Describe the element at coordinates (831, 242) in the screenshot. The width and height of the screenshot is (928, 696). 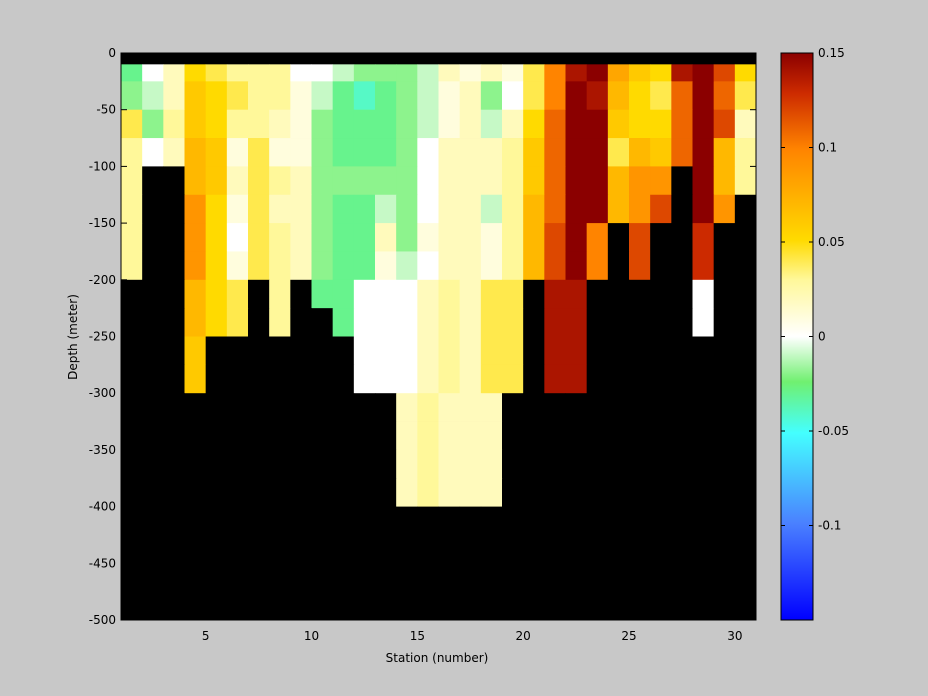
I see `colorbar-tick-label: 0.05` at that location.